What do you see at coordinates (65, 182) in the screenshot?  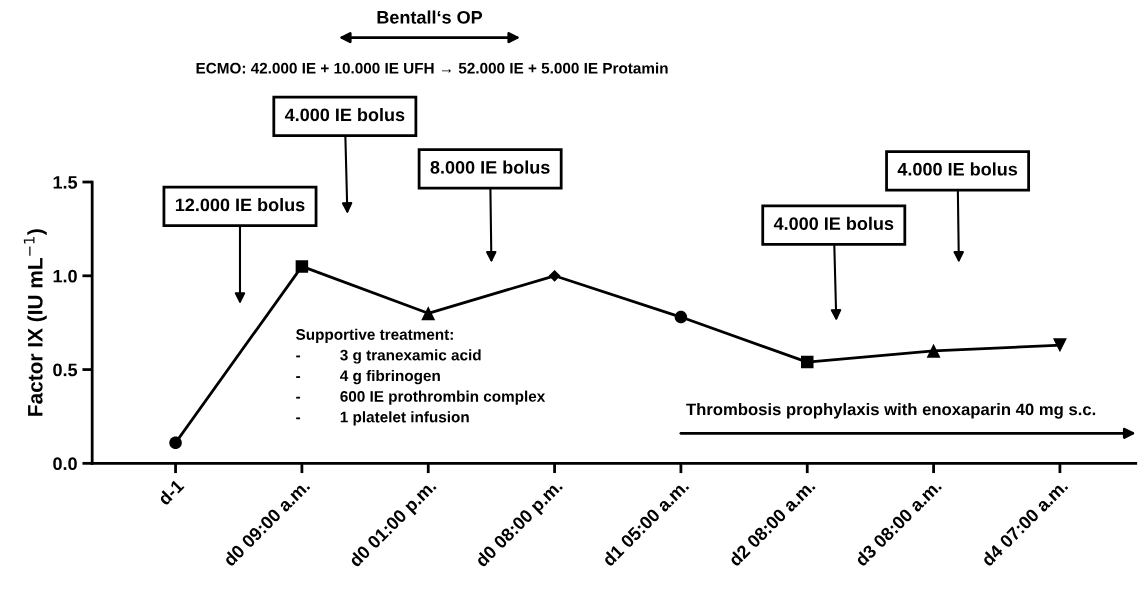 I see `y-tick-label: 1.5` at bounding box center [65, 182].